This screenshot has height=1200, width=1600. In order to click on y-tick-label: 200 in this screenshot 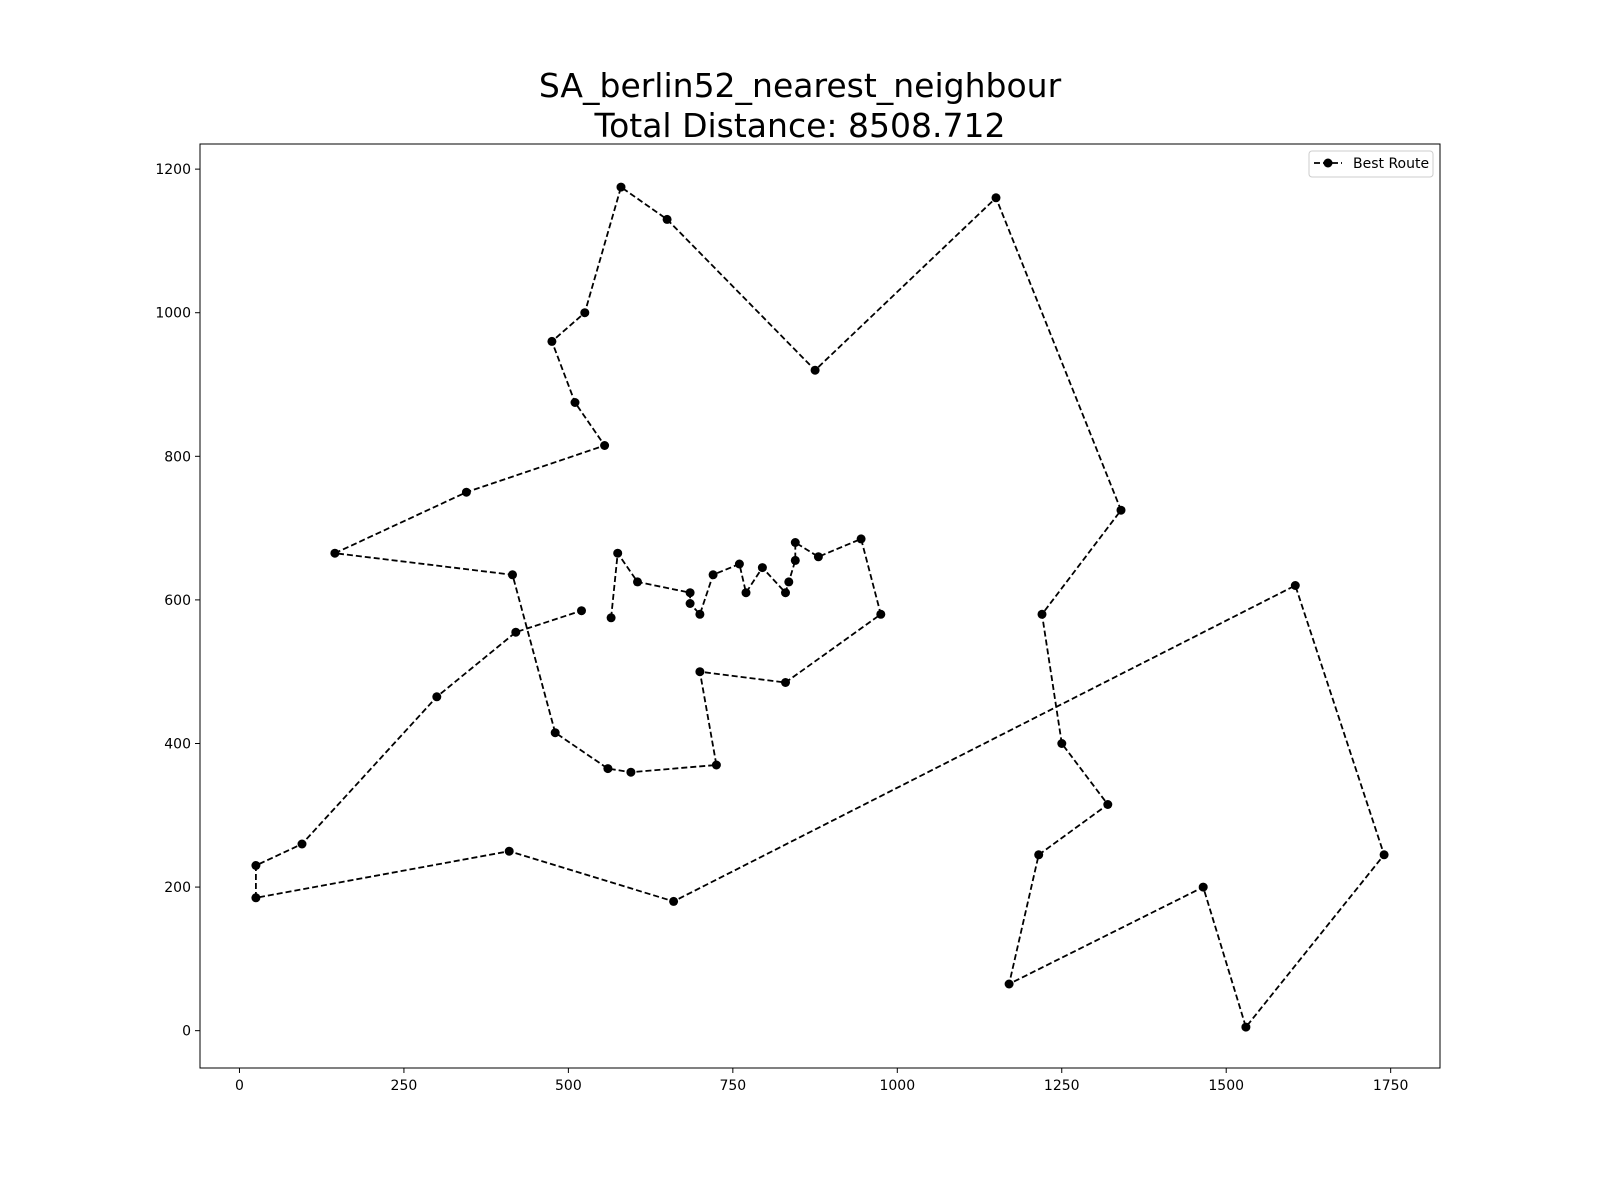, I will do `click(177, 888)`.